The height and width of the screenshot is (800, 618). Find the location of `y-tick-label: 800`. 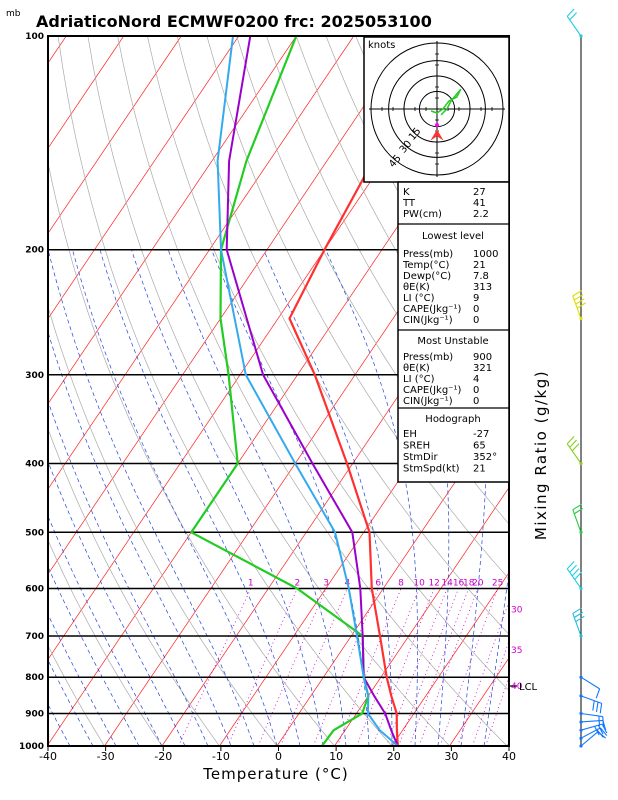

y-tick-label: 800 is located at coordinates (34, 678).